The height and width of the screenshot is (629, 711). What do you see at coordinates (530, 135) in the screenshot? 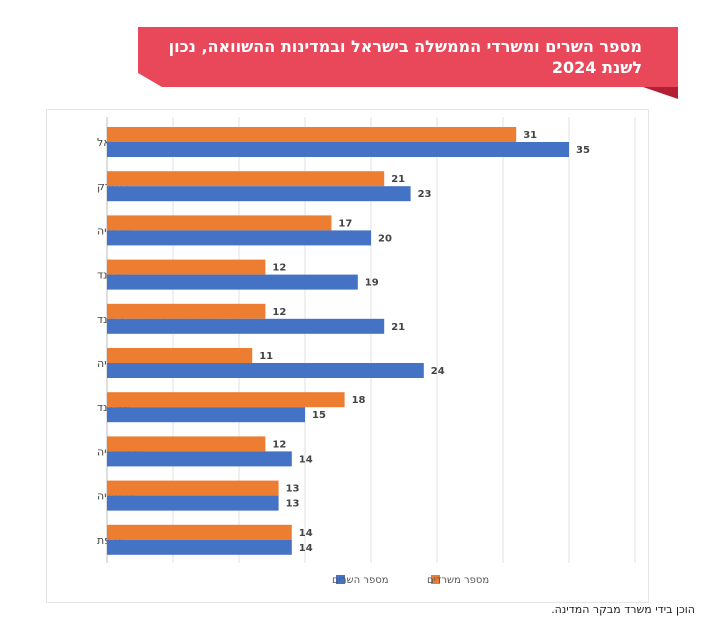
I see `data-label: 31` at bounding box center [530, 135].